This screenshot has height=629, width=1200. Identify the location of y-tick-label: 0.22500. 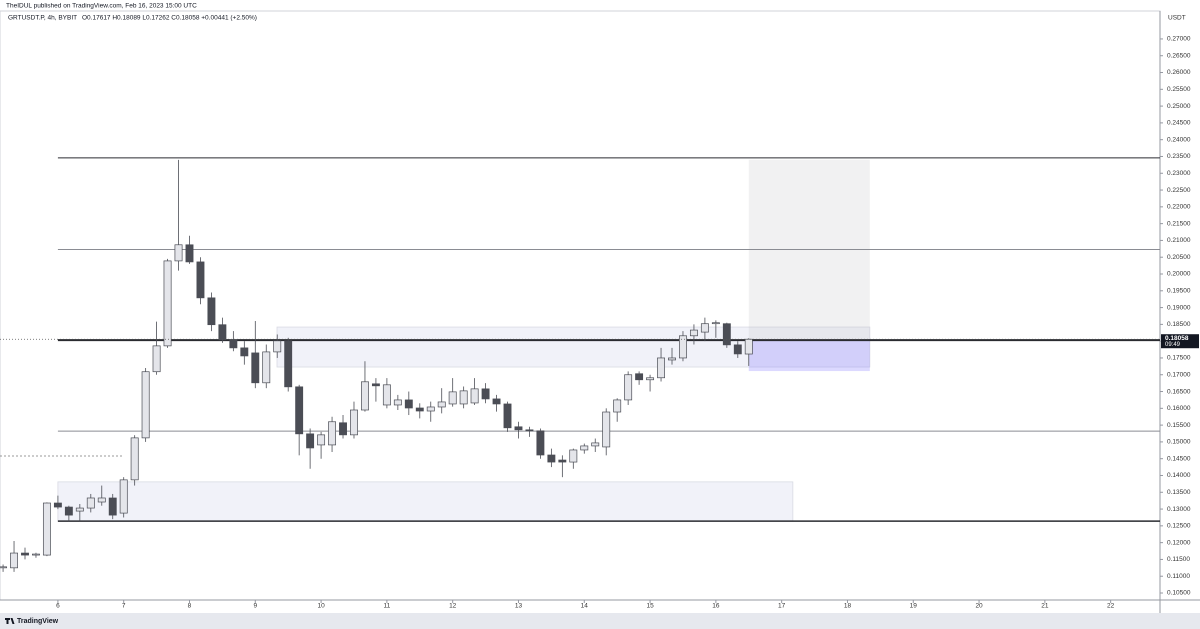
(1179, 190).